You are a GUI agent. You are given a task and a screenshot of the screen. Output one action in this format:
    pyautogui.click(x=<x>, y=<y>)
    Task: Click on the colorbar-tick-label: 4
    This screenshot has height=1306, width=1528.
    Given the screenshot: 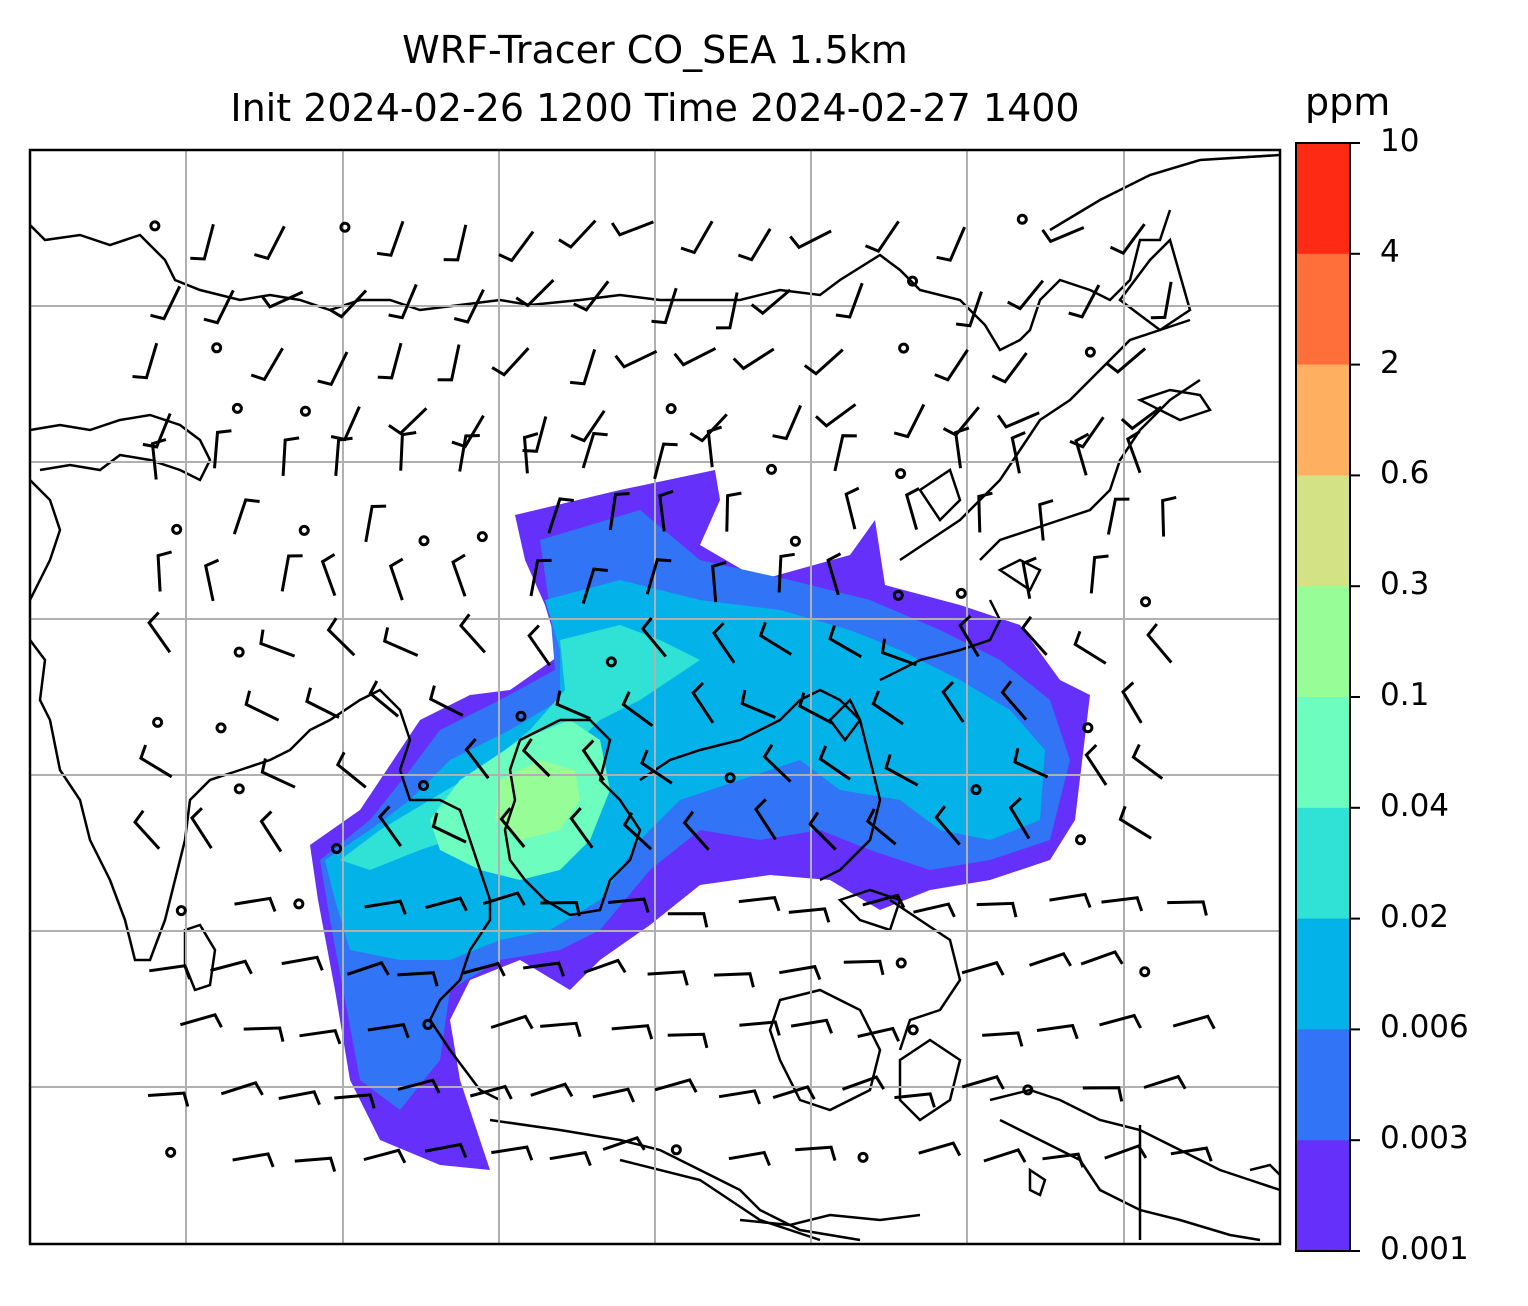 What is the action you would take?
    pyautogui.click(x=1390, y=251)
    